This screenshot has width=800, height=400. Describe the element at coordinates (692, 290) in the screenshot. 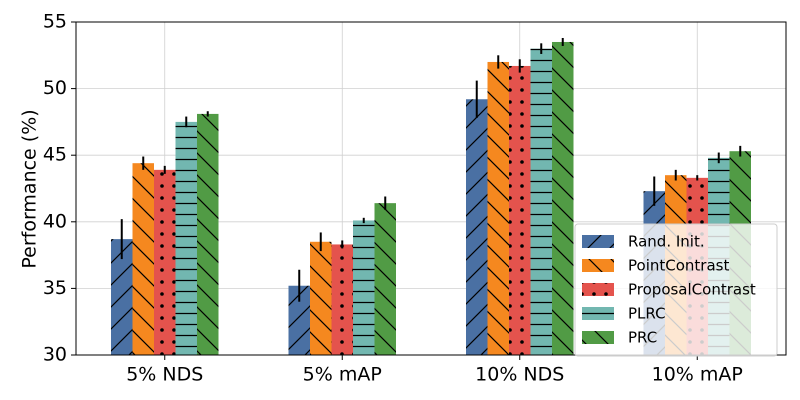

I see `legend-label: ProposalContrast` at that location.